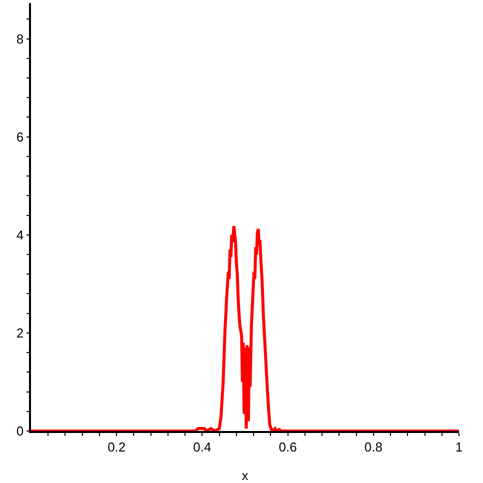 This screenshot has width=483, height=483. Describe the element at coordinates (287, 446) in the screenshot. I see `x-tick-label: 0.6` at that location.